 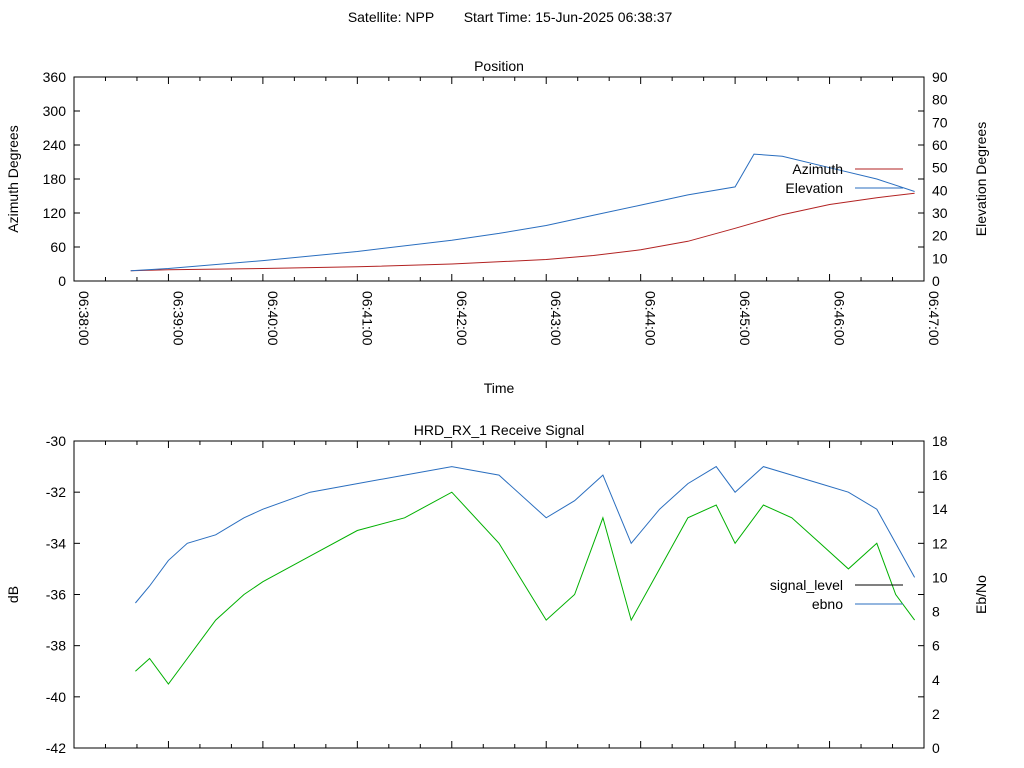 What do you see at coordinates (56, 595) in the screenshot?
I see `y-tick-label: -36` at bounding box center [56, 595].